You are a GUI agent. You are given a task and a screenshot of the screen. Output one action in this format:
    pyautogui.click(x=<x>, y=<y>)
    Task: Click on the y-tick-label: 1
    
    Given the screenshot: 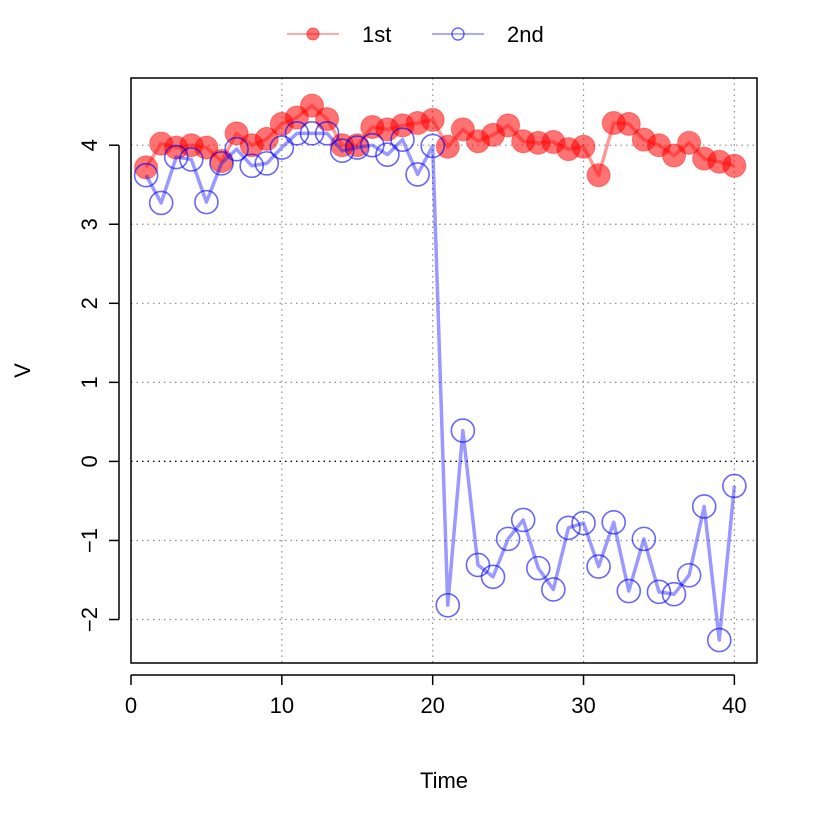 What is the action you would take?
    pyautogui.click(x=89, y=382)
    